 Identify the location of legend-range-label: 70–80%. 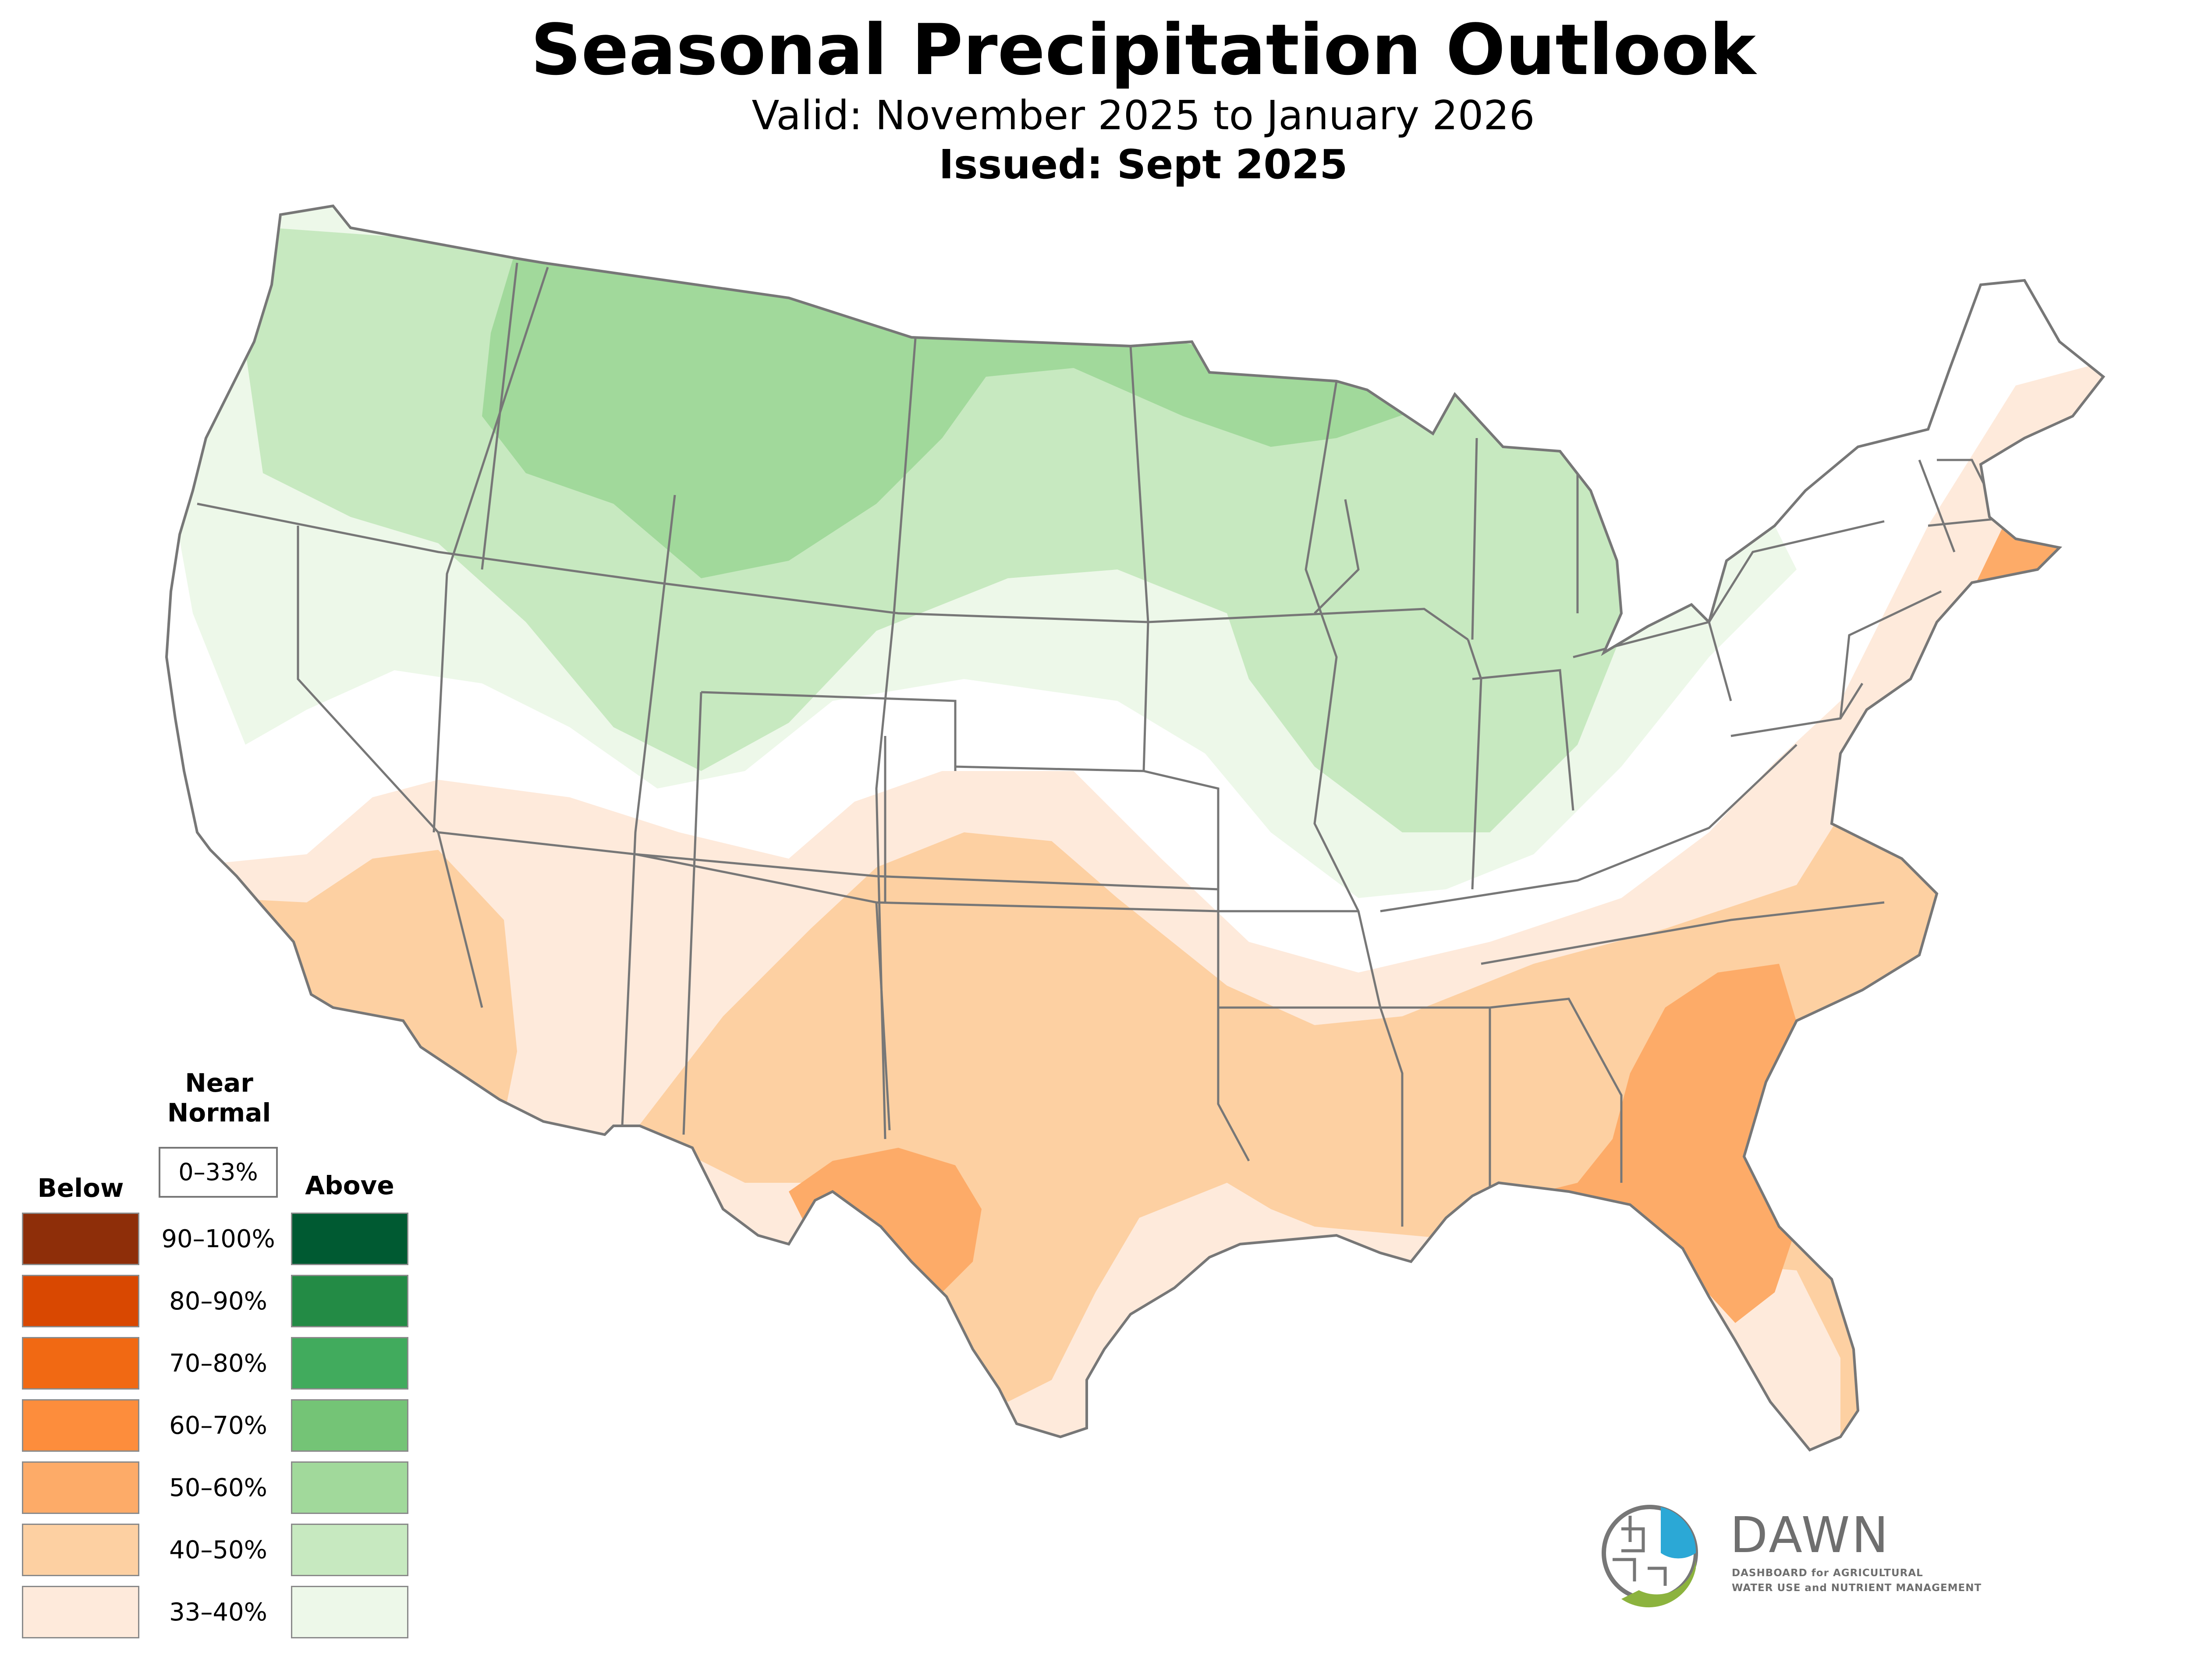
(218, 1363).